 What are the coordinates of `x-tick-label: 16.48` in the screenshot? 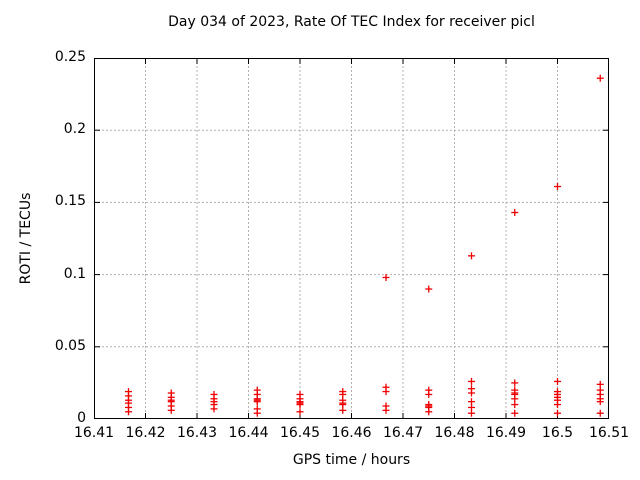 It's located at (454, 433).